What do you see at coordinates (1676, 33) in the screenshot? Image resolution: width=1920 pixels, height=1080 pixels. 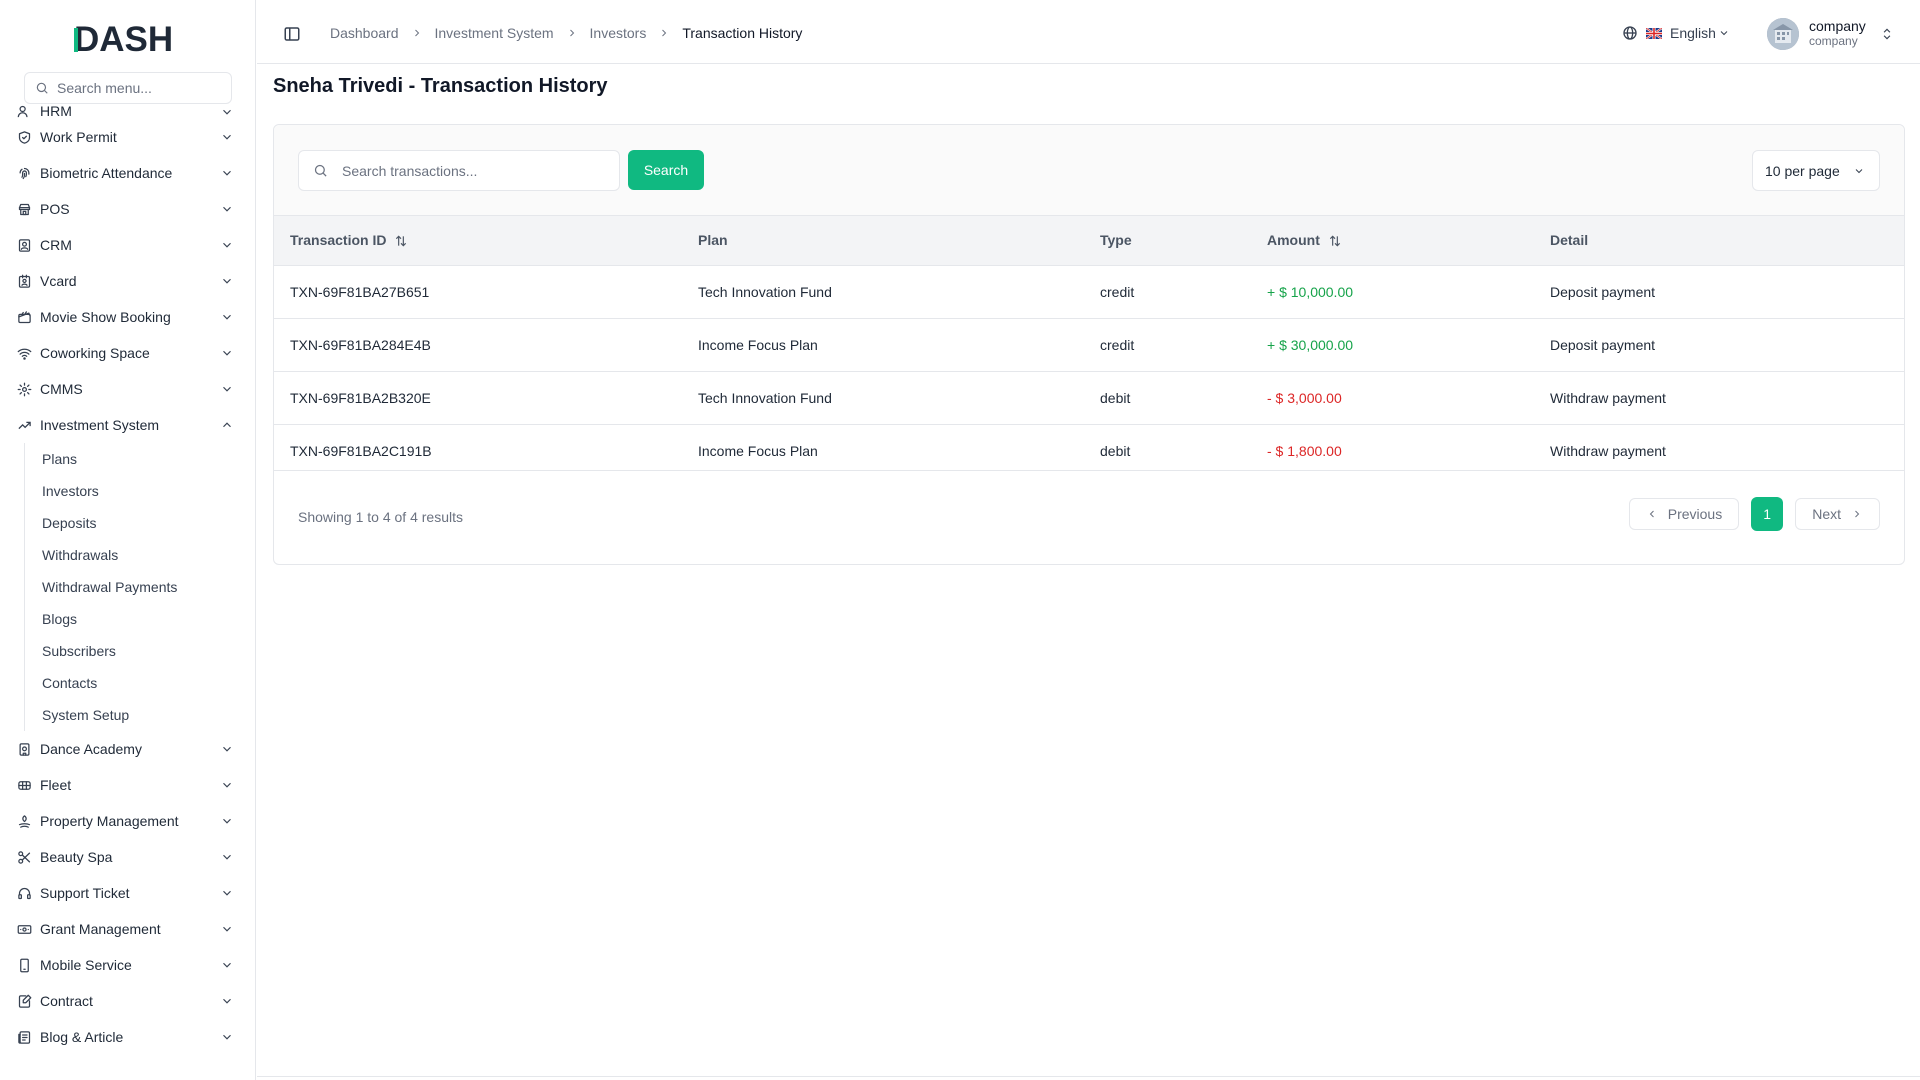 I see `language-selector: English` at bounding box center [1676, 33].